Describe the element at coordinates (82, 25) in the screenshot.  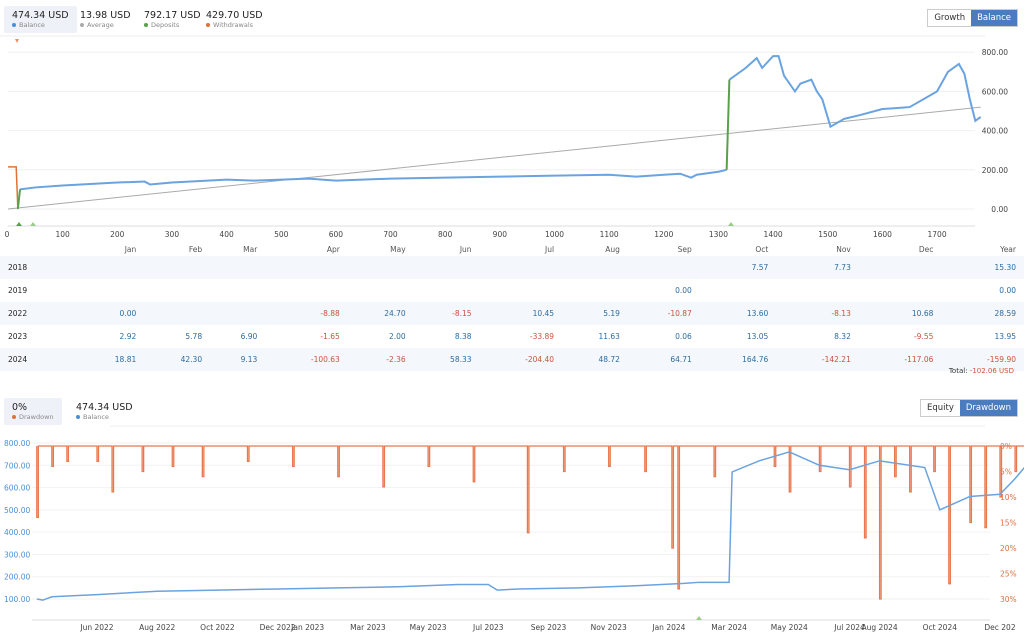
I see `average-dot-icon` at that location.